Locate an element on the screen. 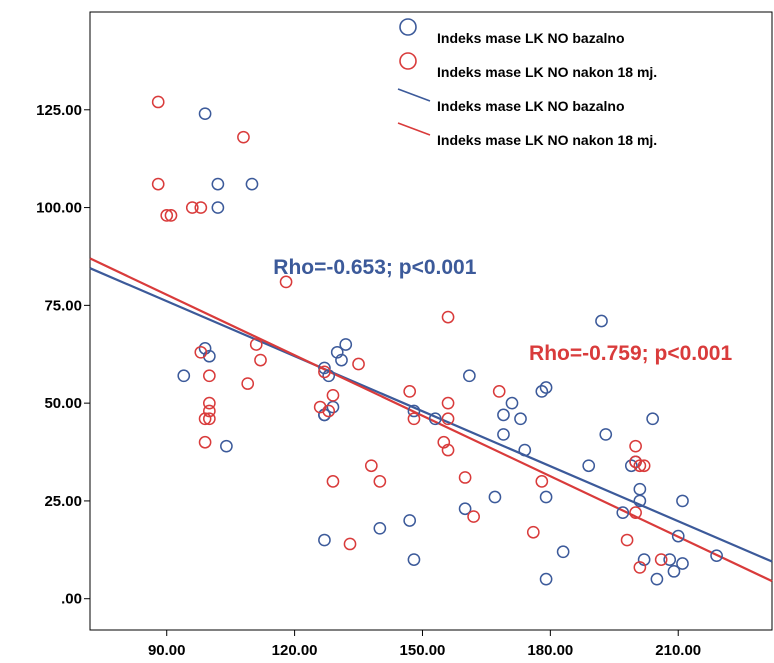 The height and width of the screenshot is (663, 774). legend-label-marker-nakon: Indeks mase LK NO nakon 18 mj. is located at coordinates (547, 72).